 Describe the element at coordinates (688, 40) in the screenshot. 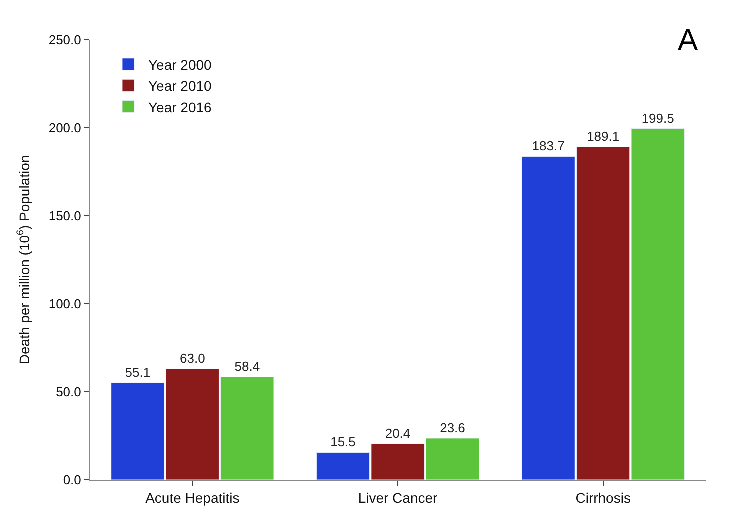

I see `annotation: A` at that location.